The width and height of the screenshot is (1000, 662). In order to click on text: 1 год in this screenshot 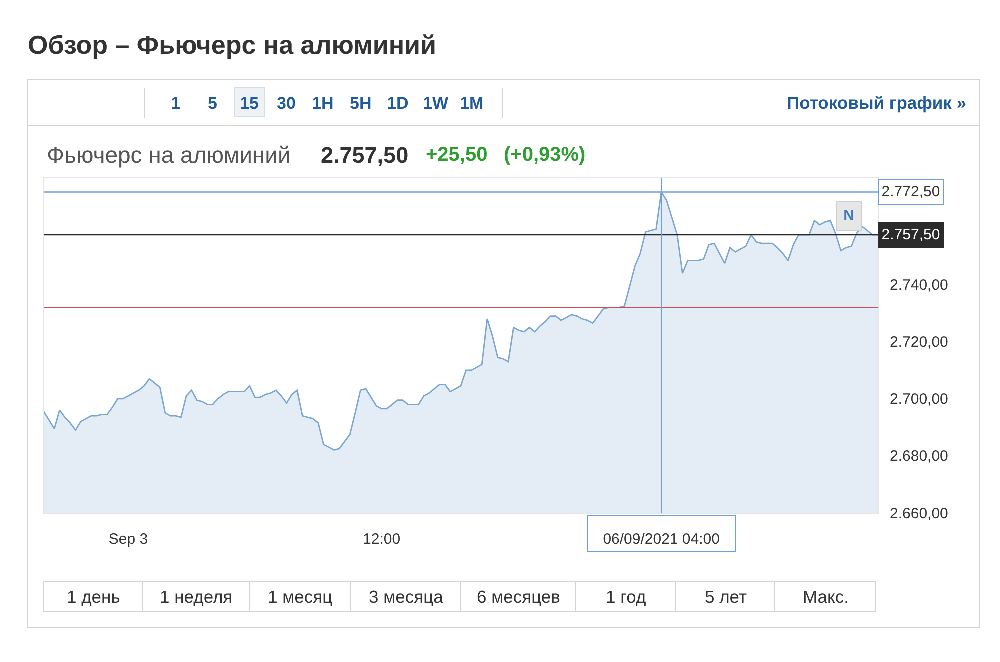, I will do `click(626, 597)`.